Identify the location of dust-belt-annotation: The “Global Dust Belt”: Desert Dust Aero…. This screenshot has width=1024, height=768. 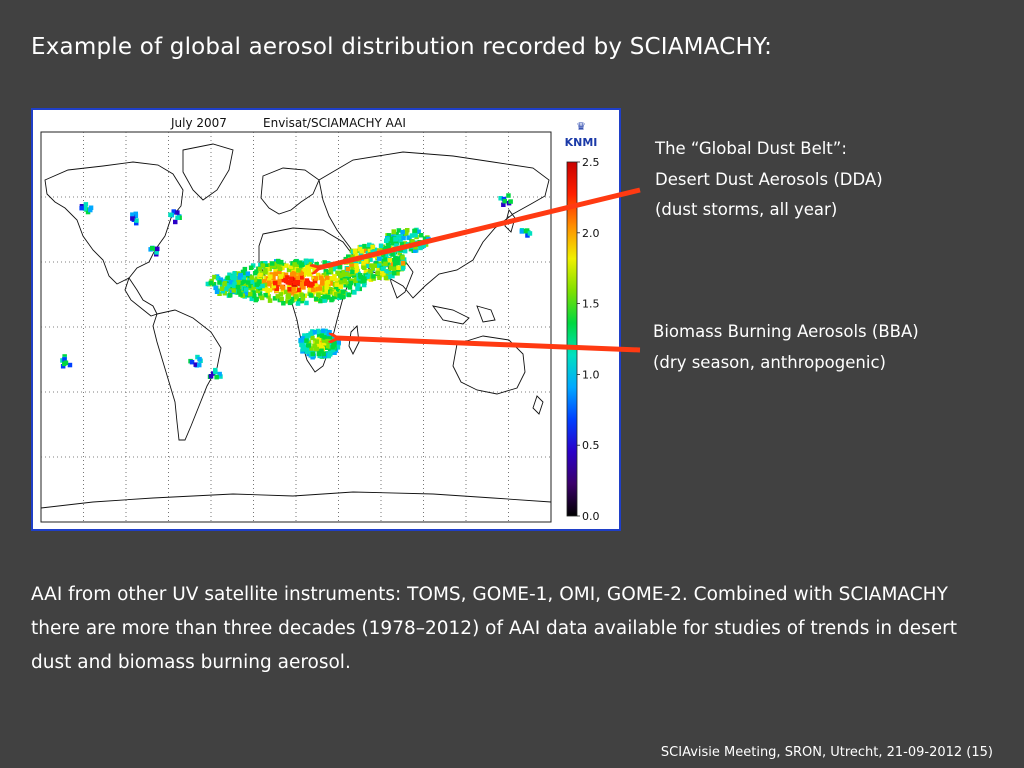
(769, 180).